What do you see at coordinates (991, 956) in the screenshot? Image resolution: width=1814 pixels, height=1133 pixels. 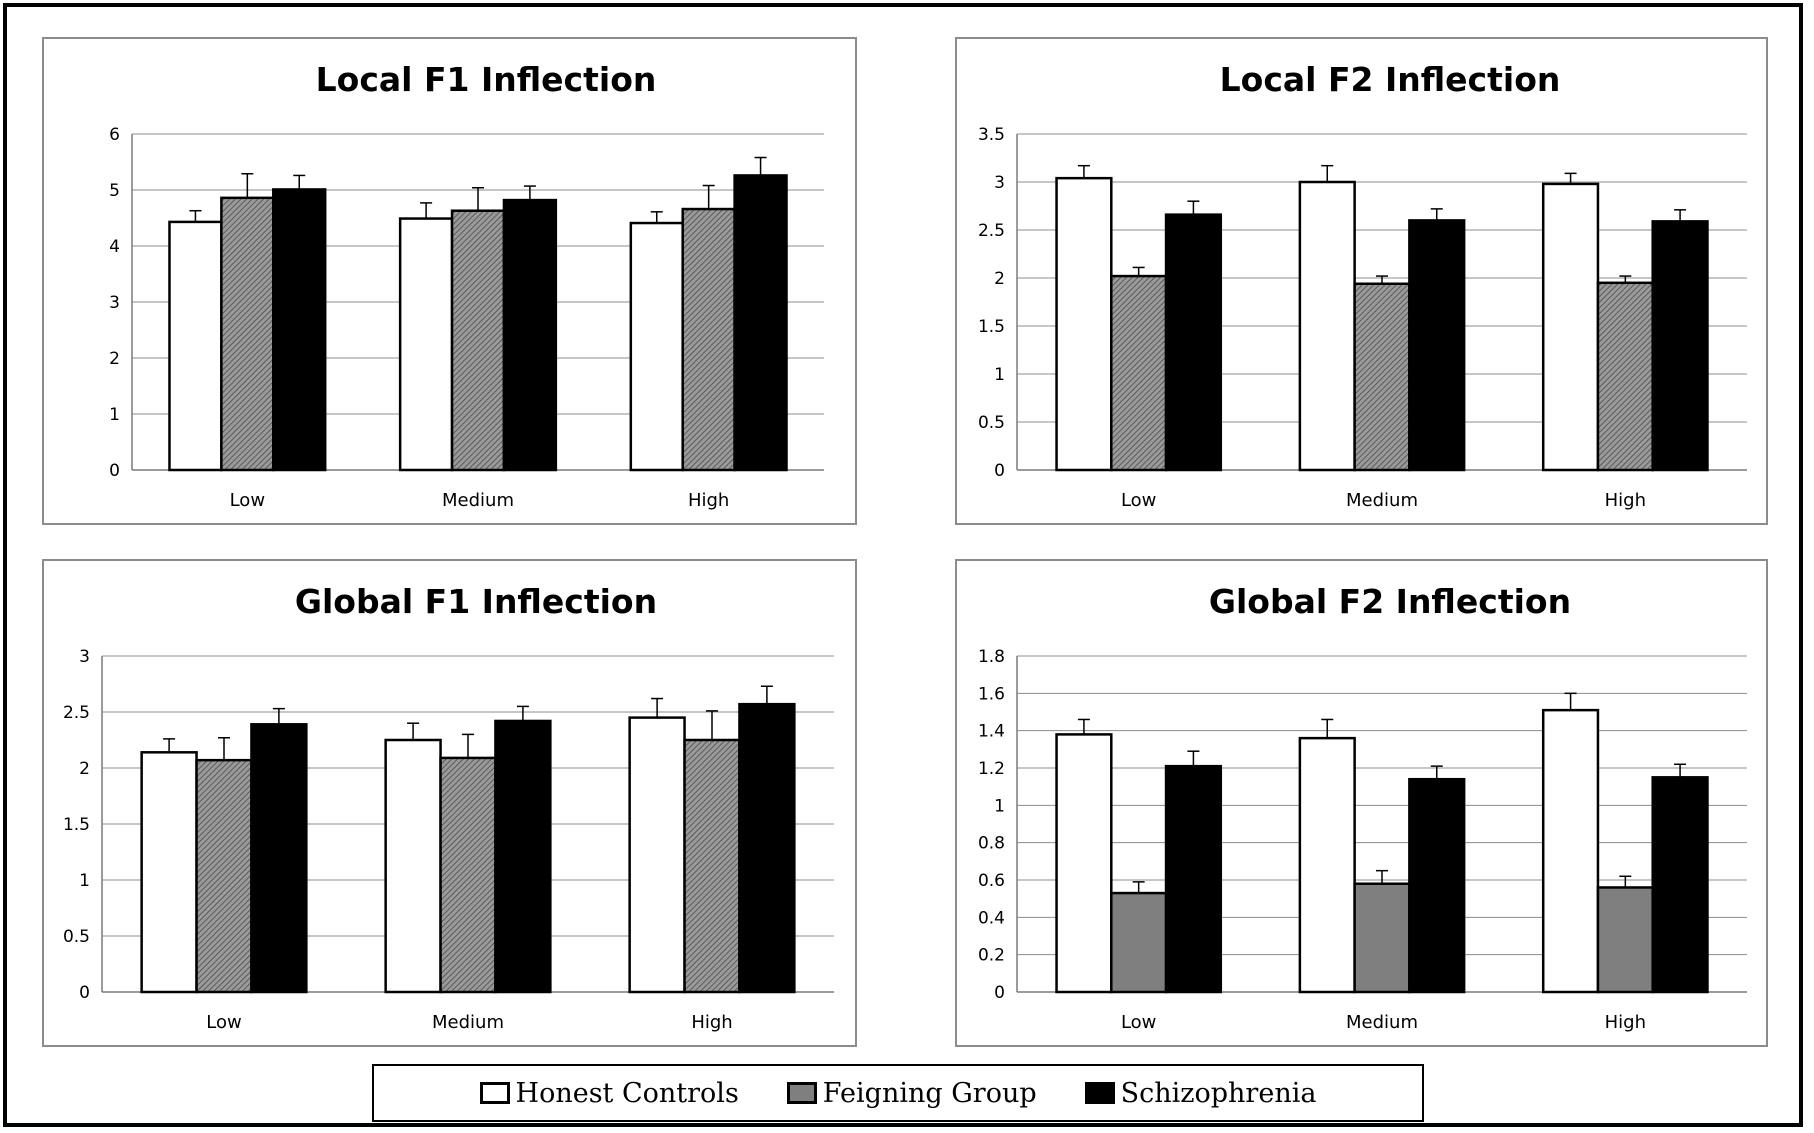 I see `y-tick-label: 0.2` at bounding box center [991, 956].